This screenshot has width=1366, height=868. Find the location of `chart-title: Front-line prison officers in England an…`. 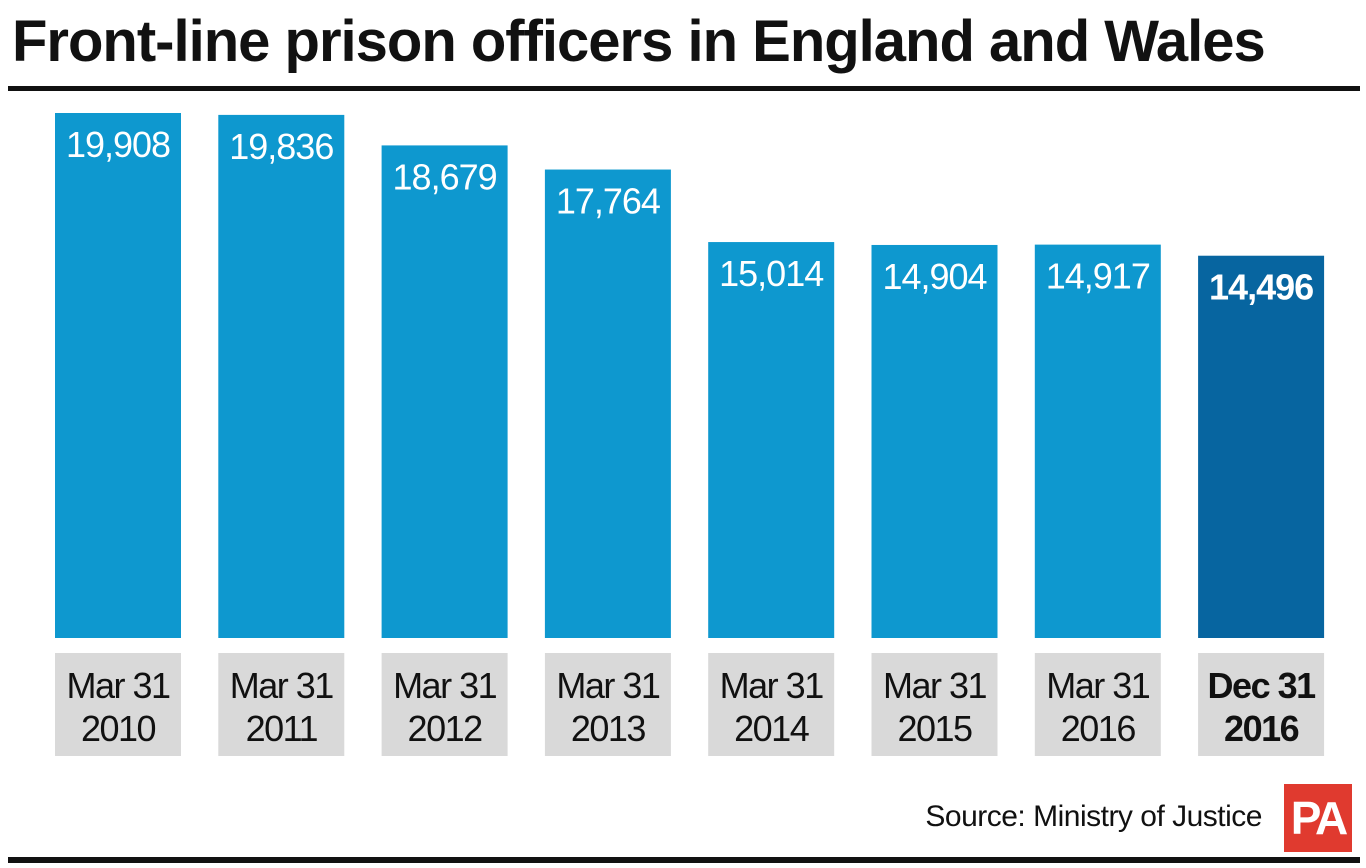

chart-title: Front-line prison officers in England an… is located at coordinates (639, 41).